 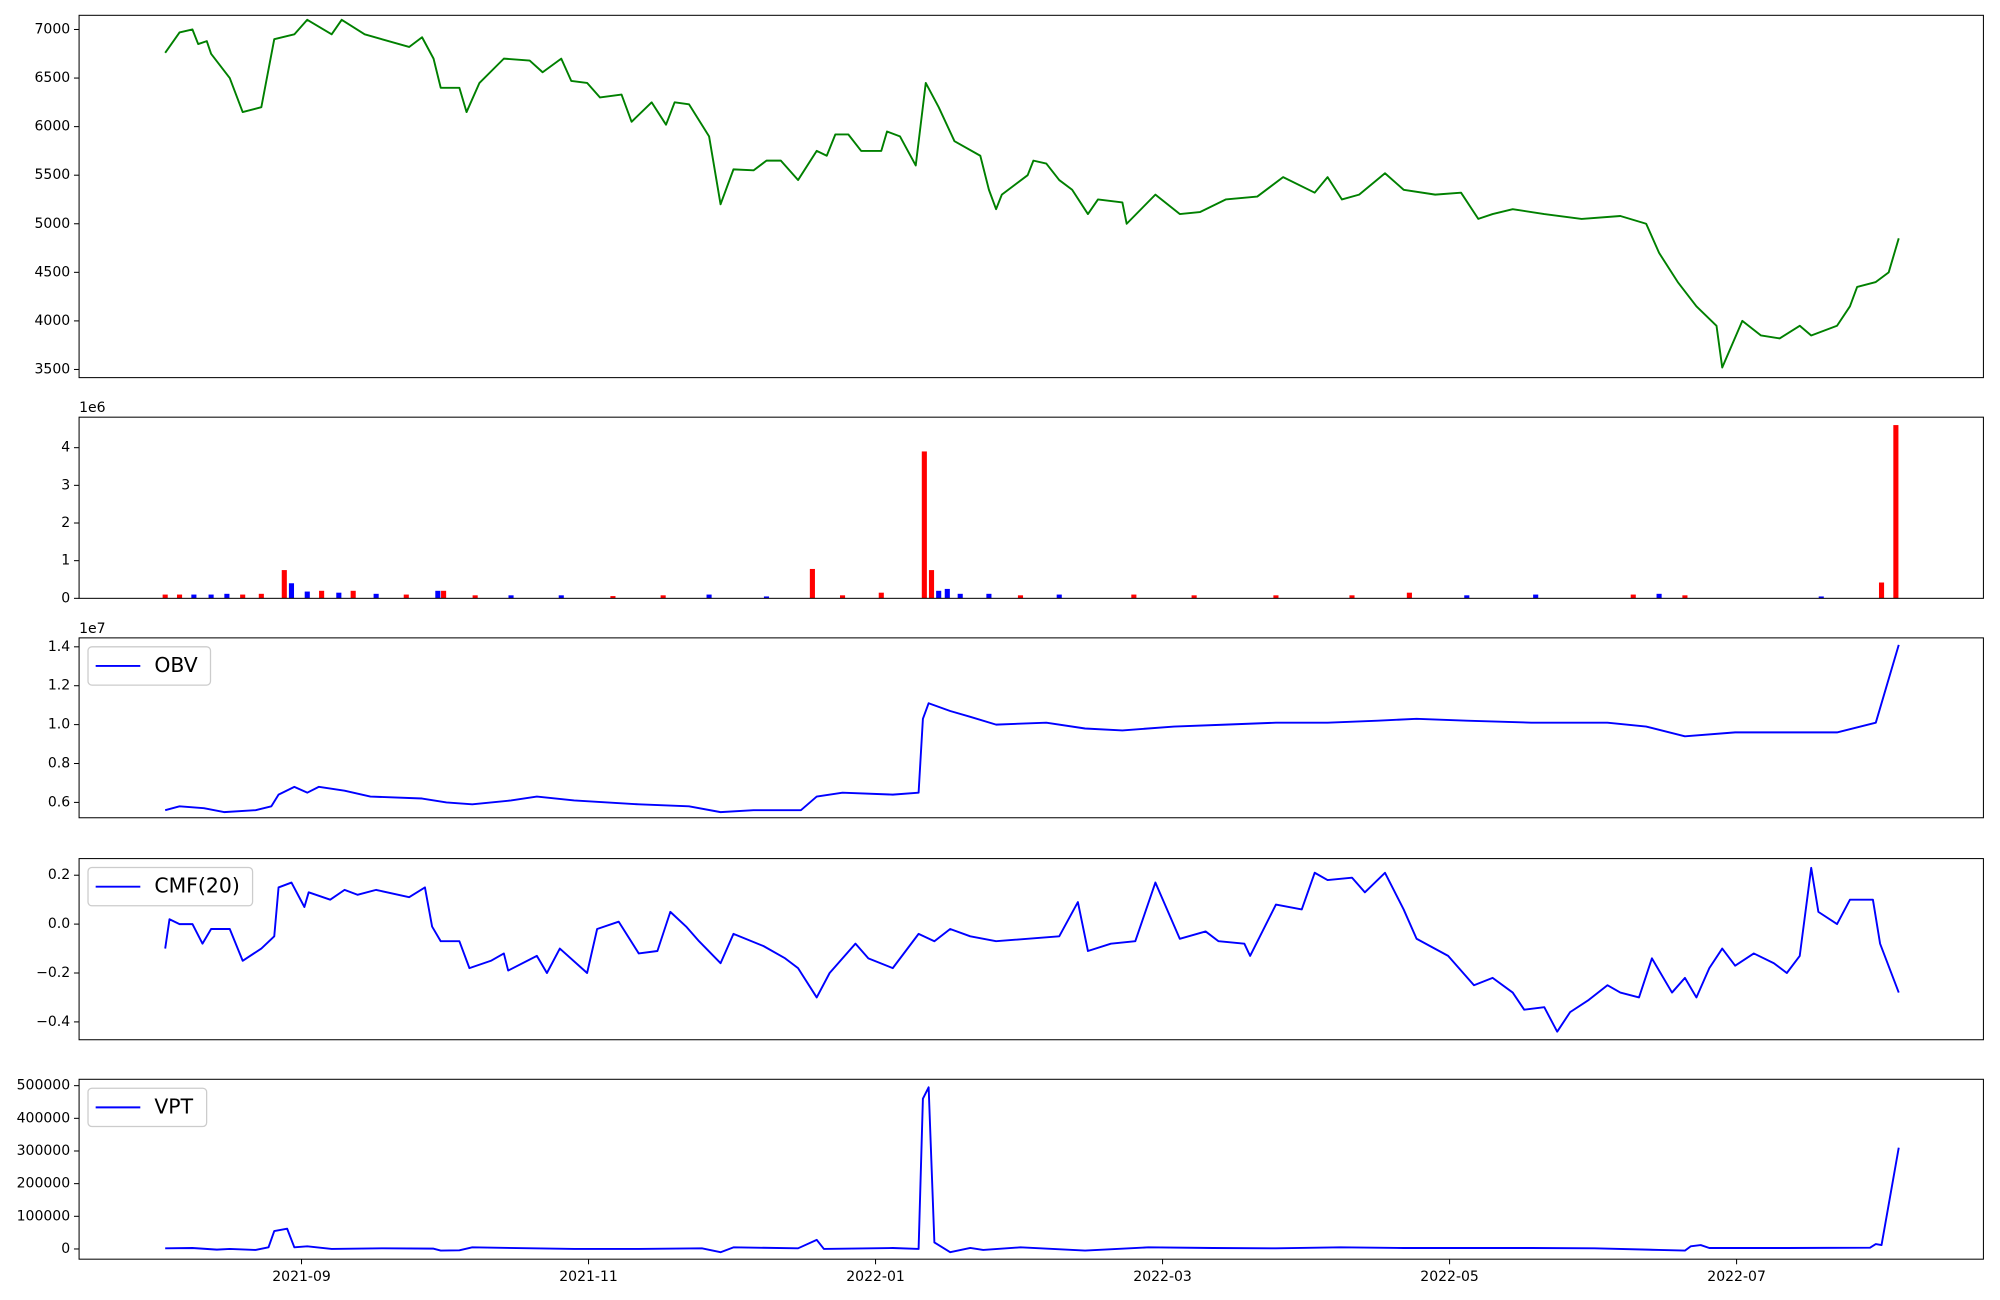 I want to click on y-tick-label: 5500, so click(x=52, y=175).